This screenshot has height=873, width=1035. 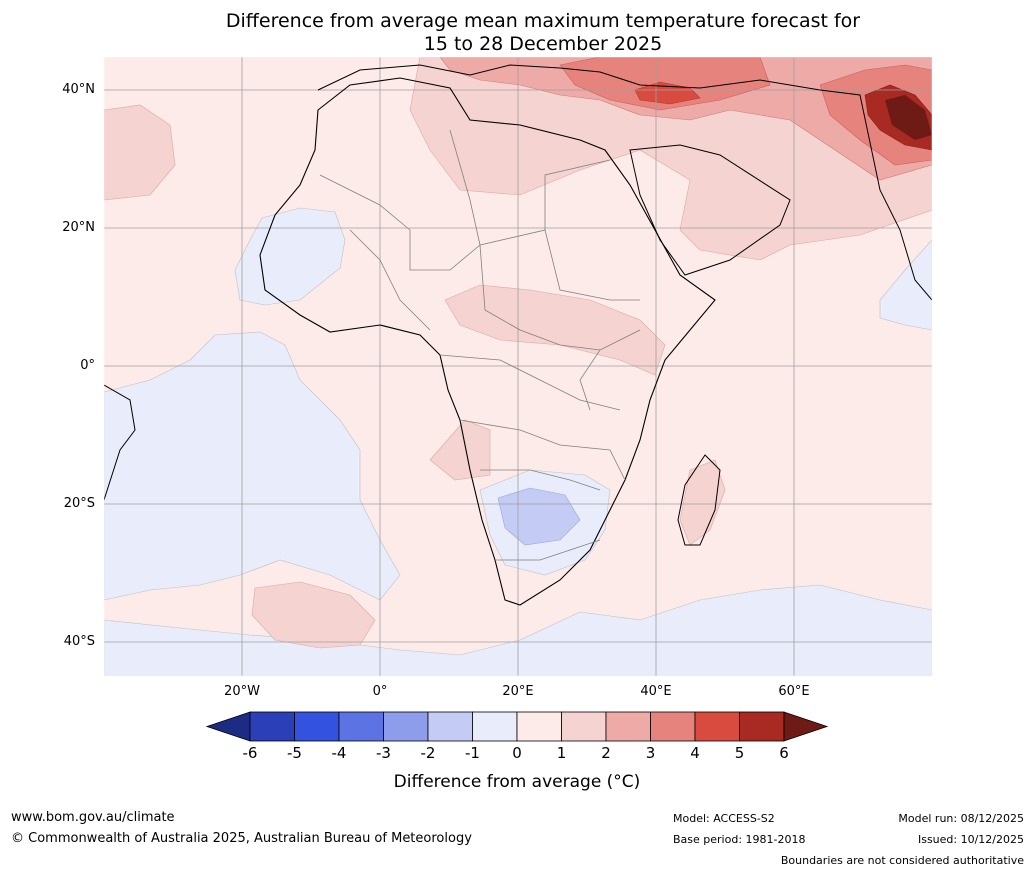 What do you see at coordinates (460, 450) in the screenshot?
I see `warm-anomaly-angola` at bounding box center [460, 450].